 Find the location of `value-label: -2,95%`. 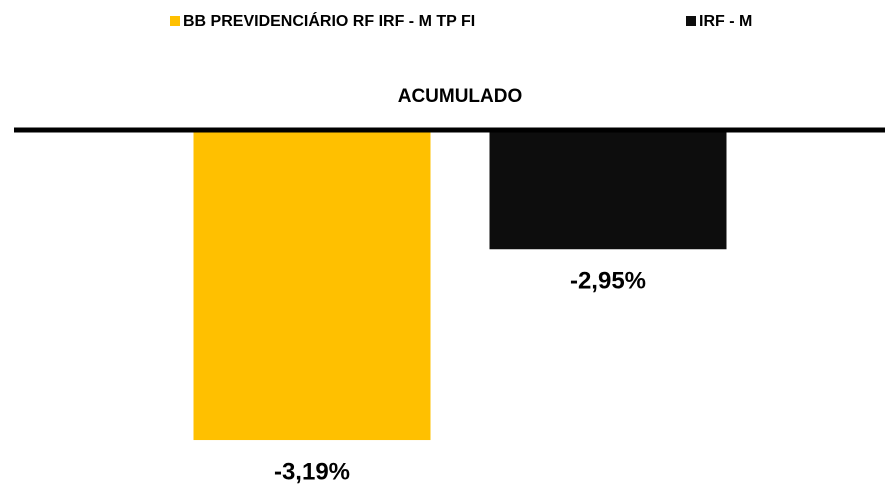

value-label: -2,95% is located at coordinates (608, 281).